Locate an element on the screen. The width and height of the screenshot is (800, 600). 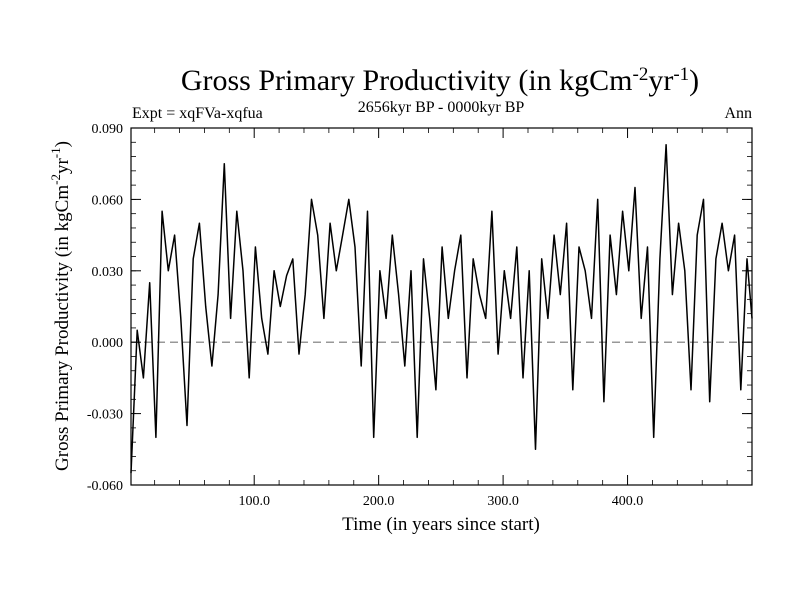
y-tick-label: 0.090 is located at coordinates (108, 129).